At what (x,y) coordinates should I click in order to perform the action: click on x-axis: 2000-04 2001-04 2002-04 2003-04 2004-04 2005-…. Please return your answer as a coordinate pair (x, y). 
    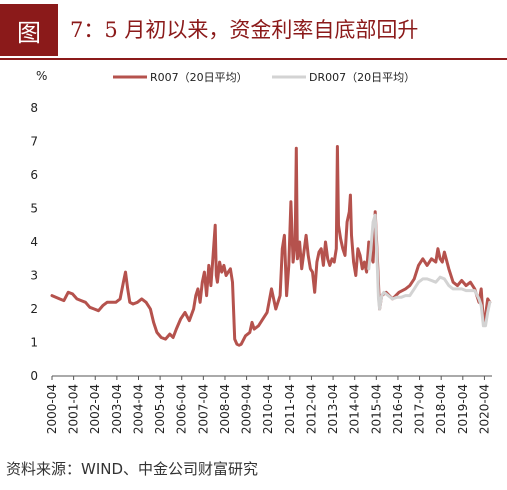
    Looking at the image, I should click on (268, 404).